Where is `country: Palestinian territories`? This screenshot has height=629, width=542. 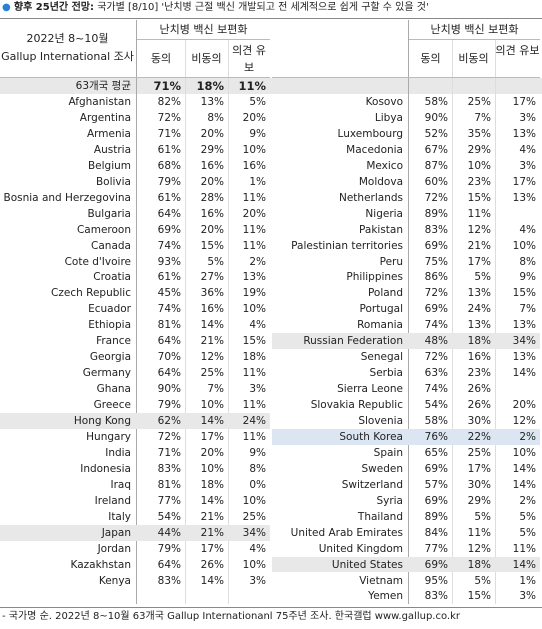 country: Palestinian territories is located at coordinates (347, 245).